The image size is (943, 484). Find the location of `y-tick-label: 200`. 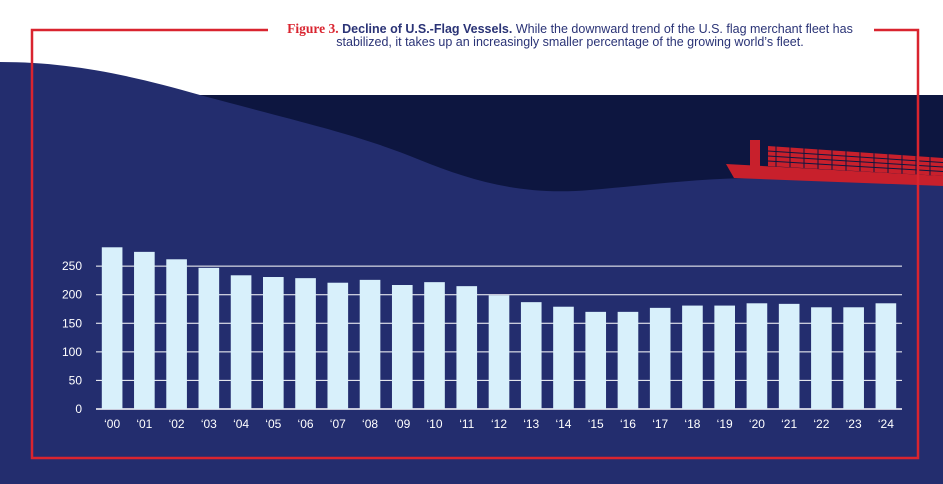

y-tick-label: 200 is located at coordinates (72, 295).